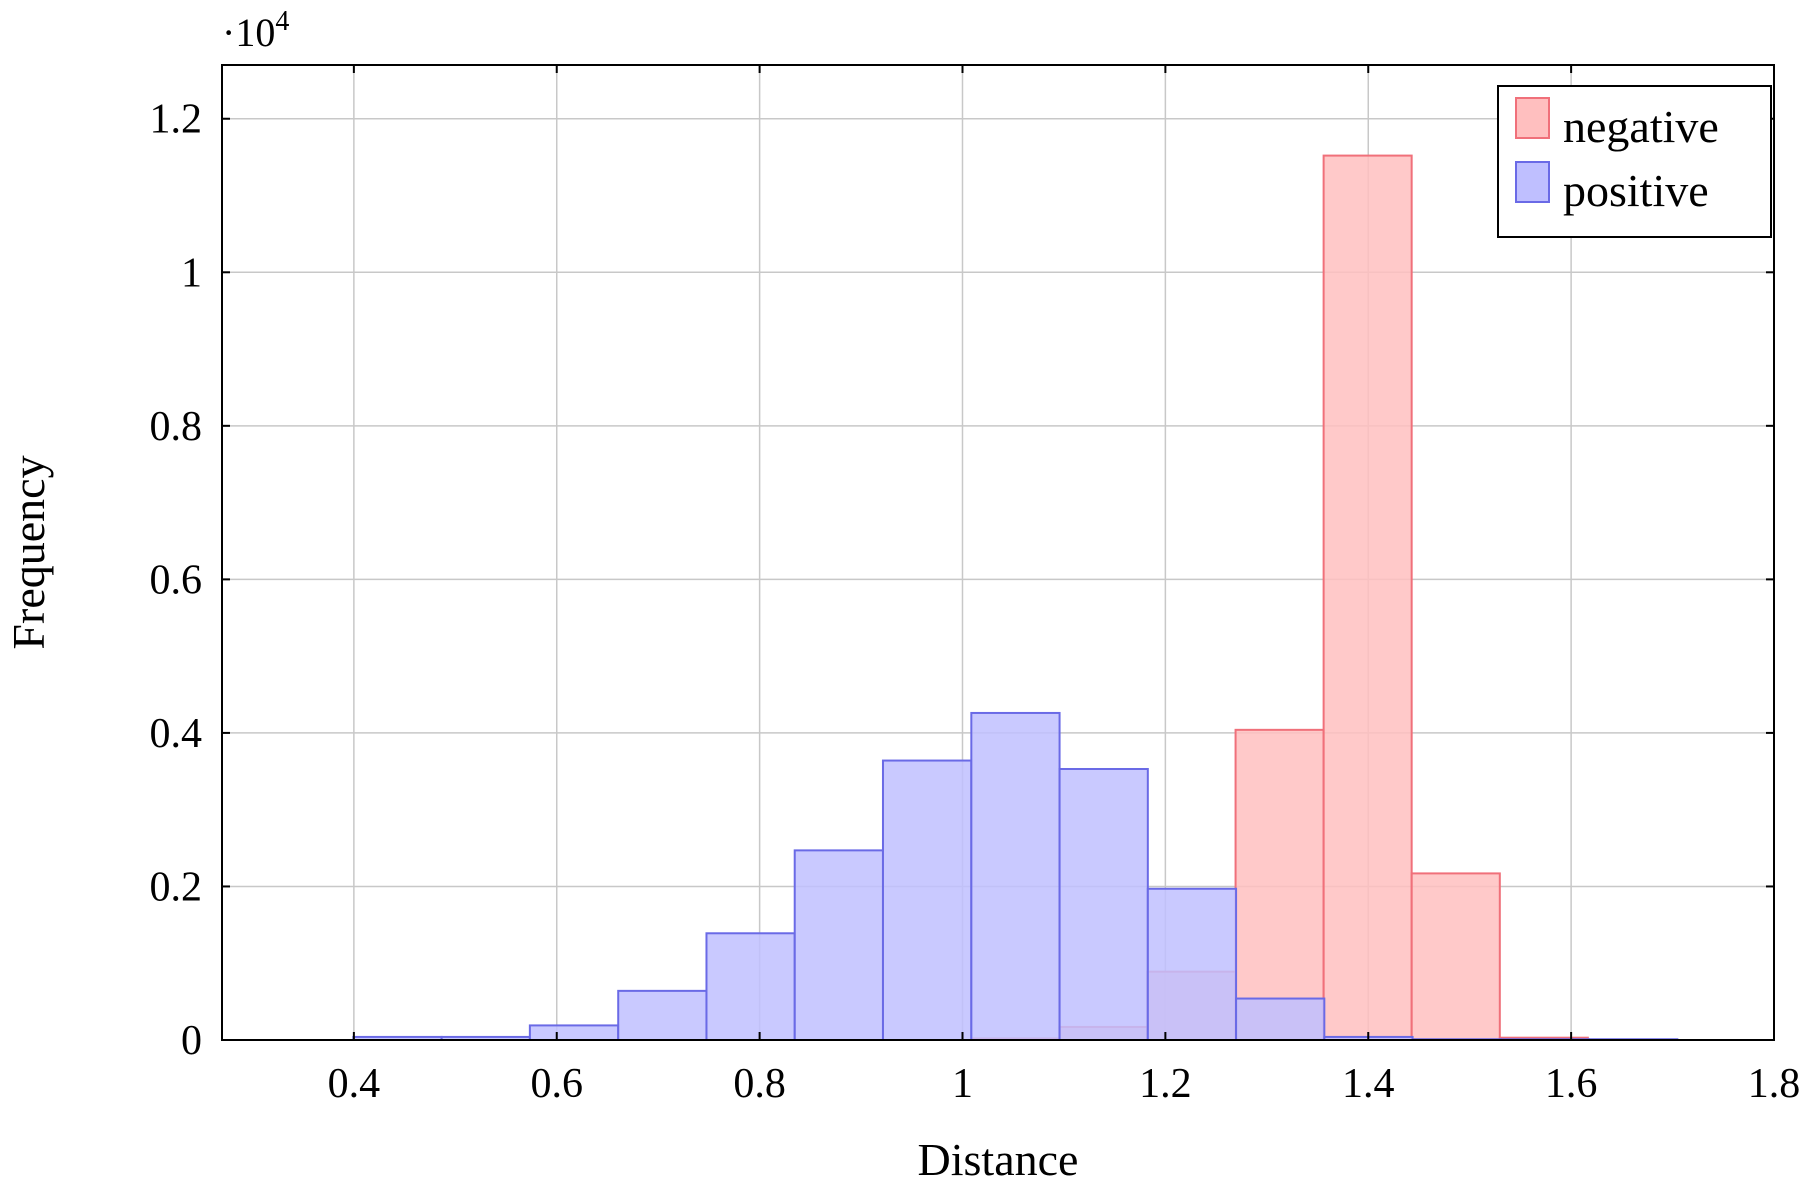  I want to click on x-tick-label: 1.8, so click(1774, 1084).